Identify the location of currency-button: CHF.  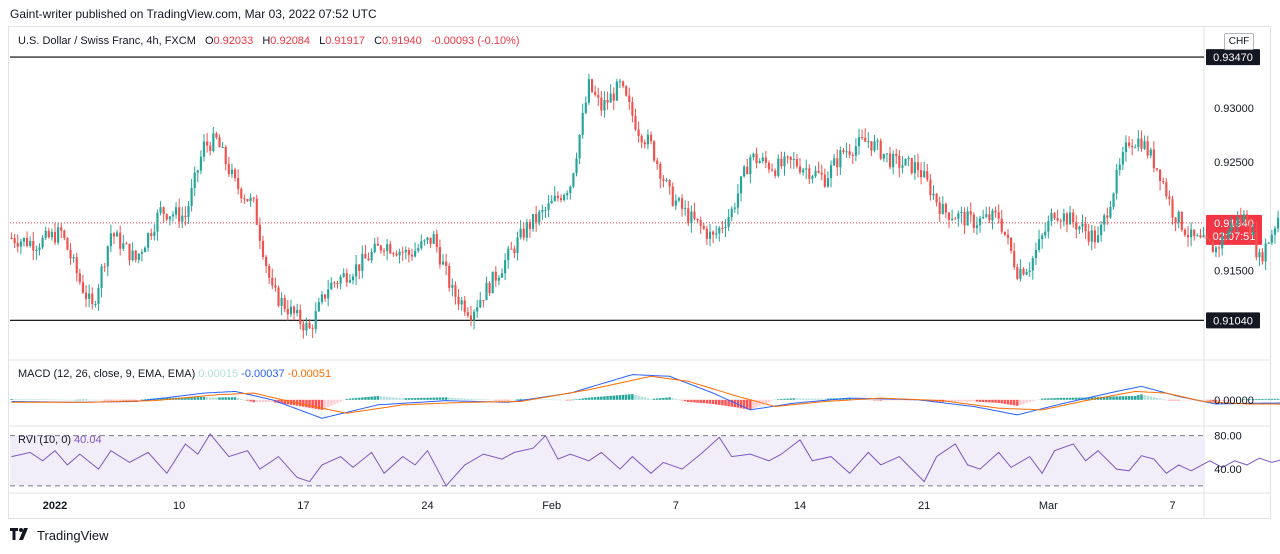
(1239, 41).